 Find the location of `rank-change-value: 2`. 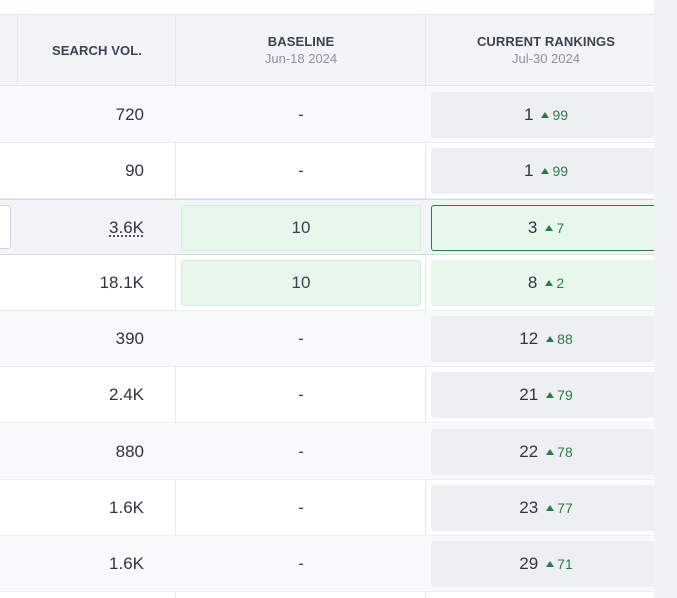

rank-change-value: 2 is located at coordinates (560, 283).